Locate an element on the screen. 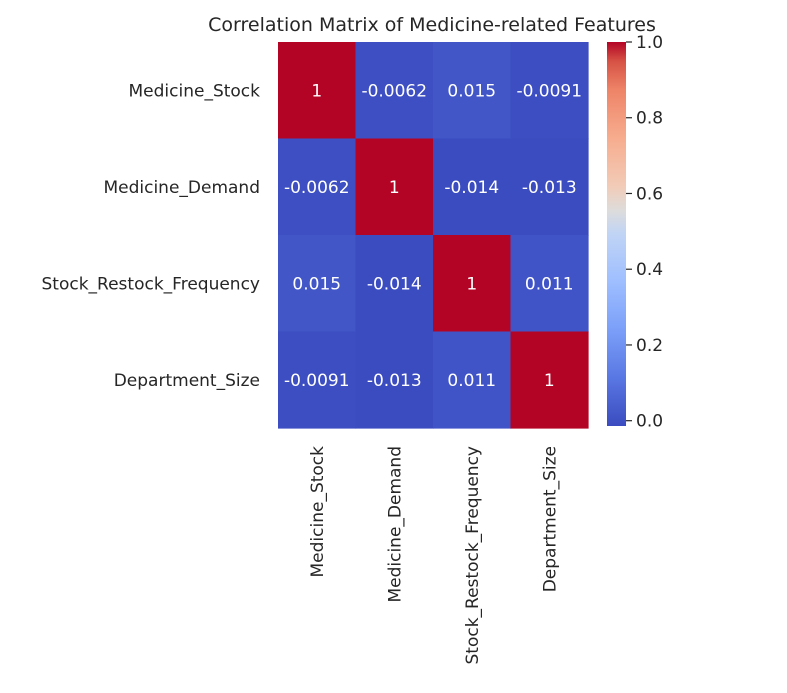 This screenshot has width=787, height=693. heatmap-cell-r3-c0 is located at coordinates (317, 380).